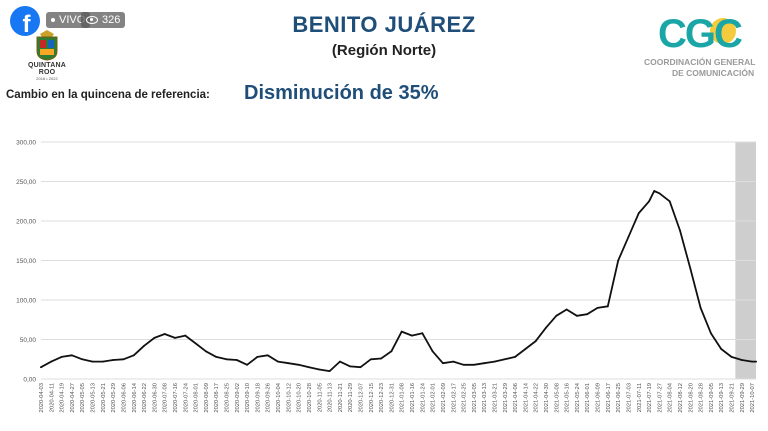 The width and height of the screenshot is (768, 431). What do you see at coordinates (72, 20) in the screenshot?
I see `live-badge-label: VIVO` at bounding box center [72, 20].